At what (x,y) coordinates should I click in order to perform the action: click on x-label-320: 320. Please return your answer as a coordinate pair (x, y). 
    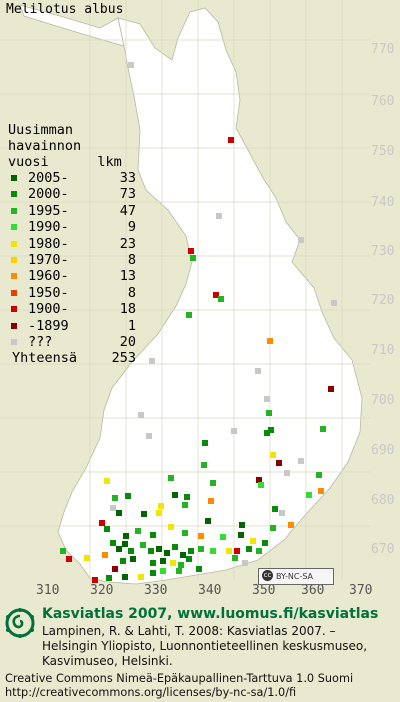
    Looking at the image, I should click on (102, 590).